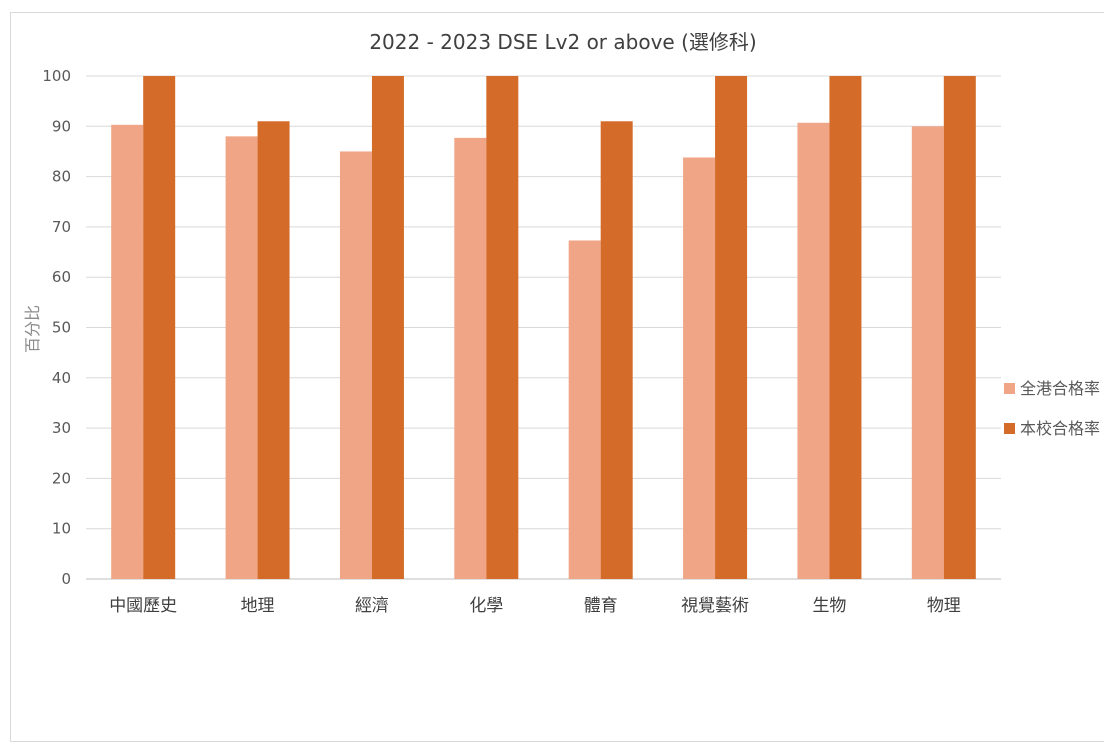 The height and width of the screenshot is (743, 1104). What do you see at coordinates (944, 606) in the screenshot?
I see `x-tick-label: 物理` at bounding box center [944, 606].